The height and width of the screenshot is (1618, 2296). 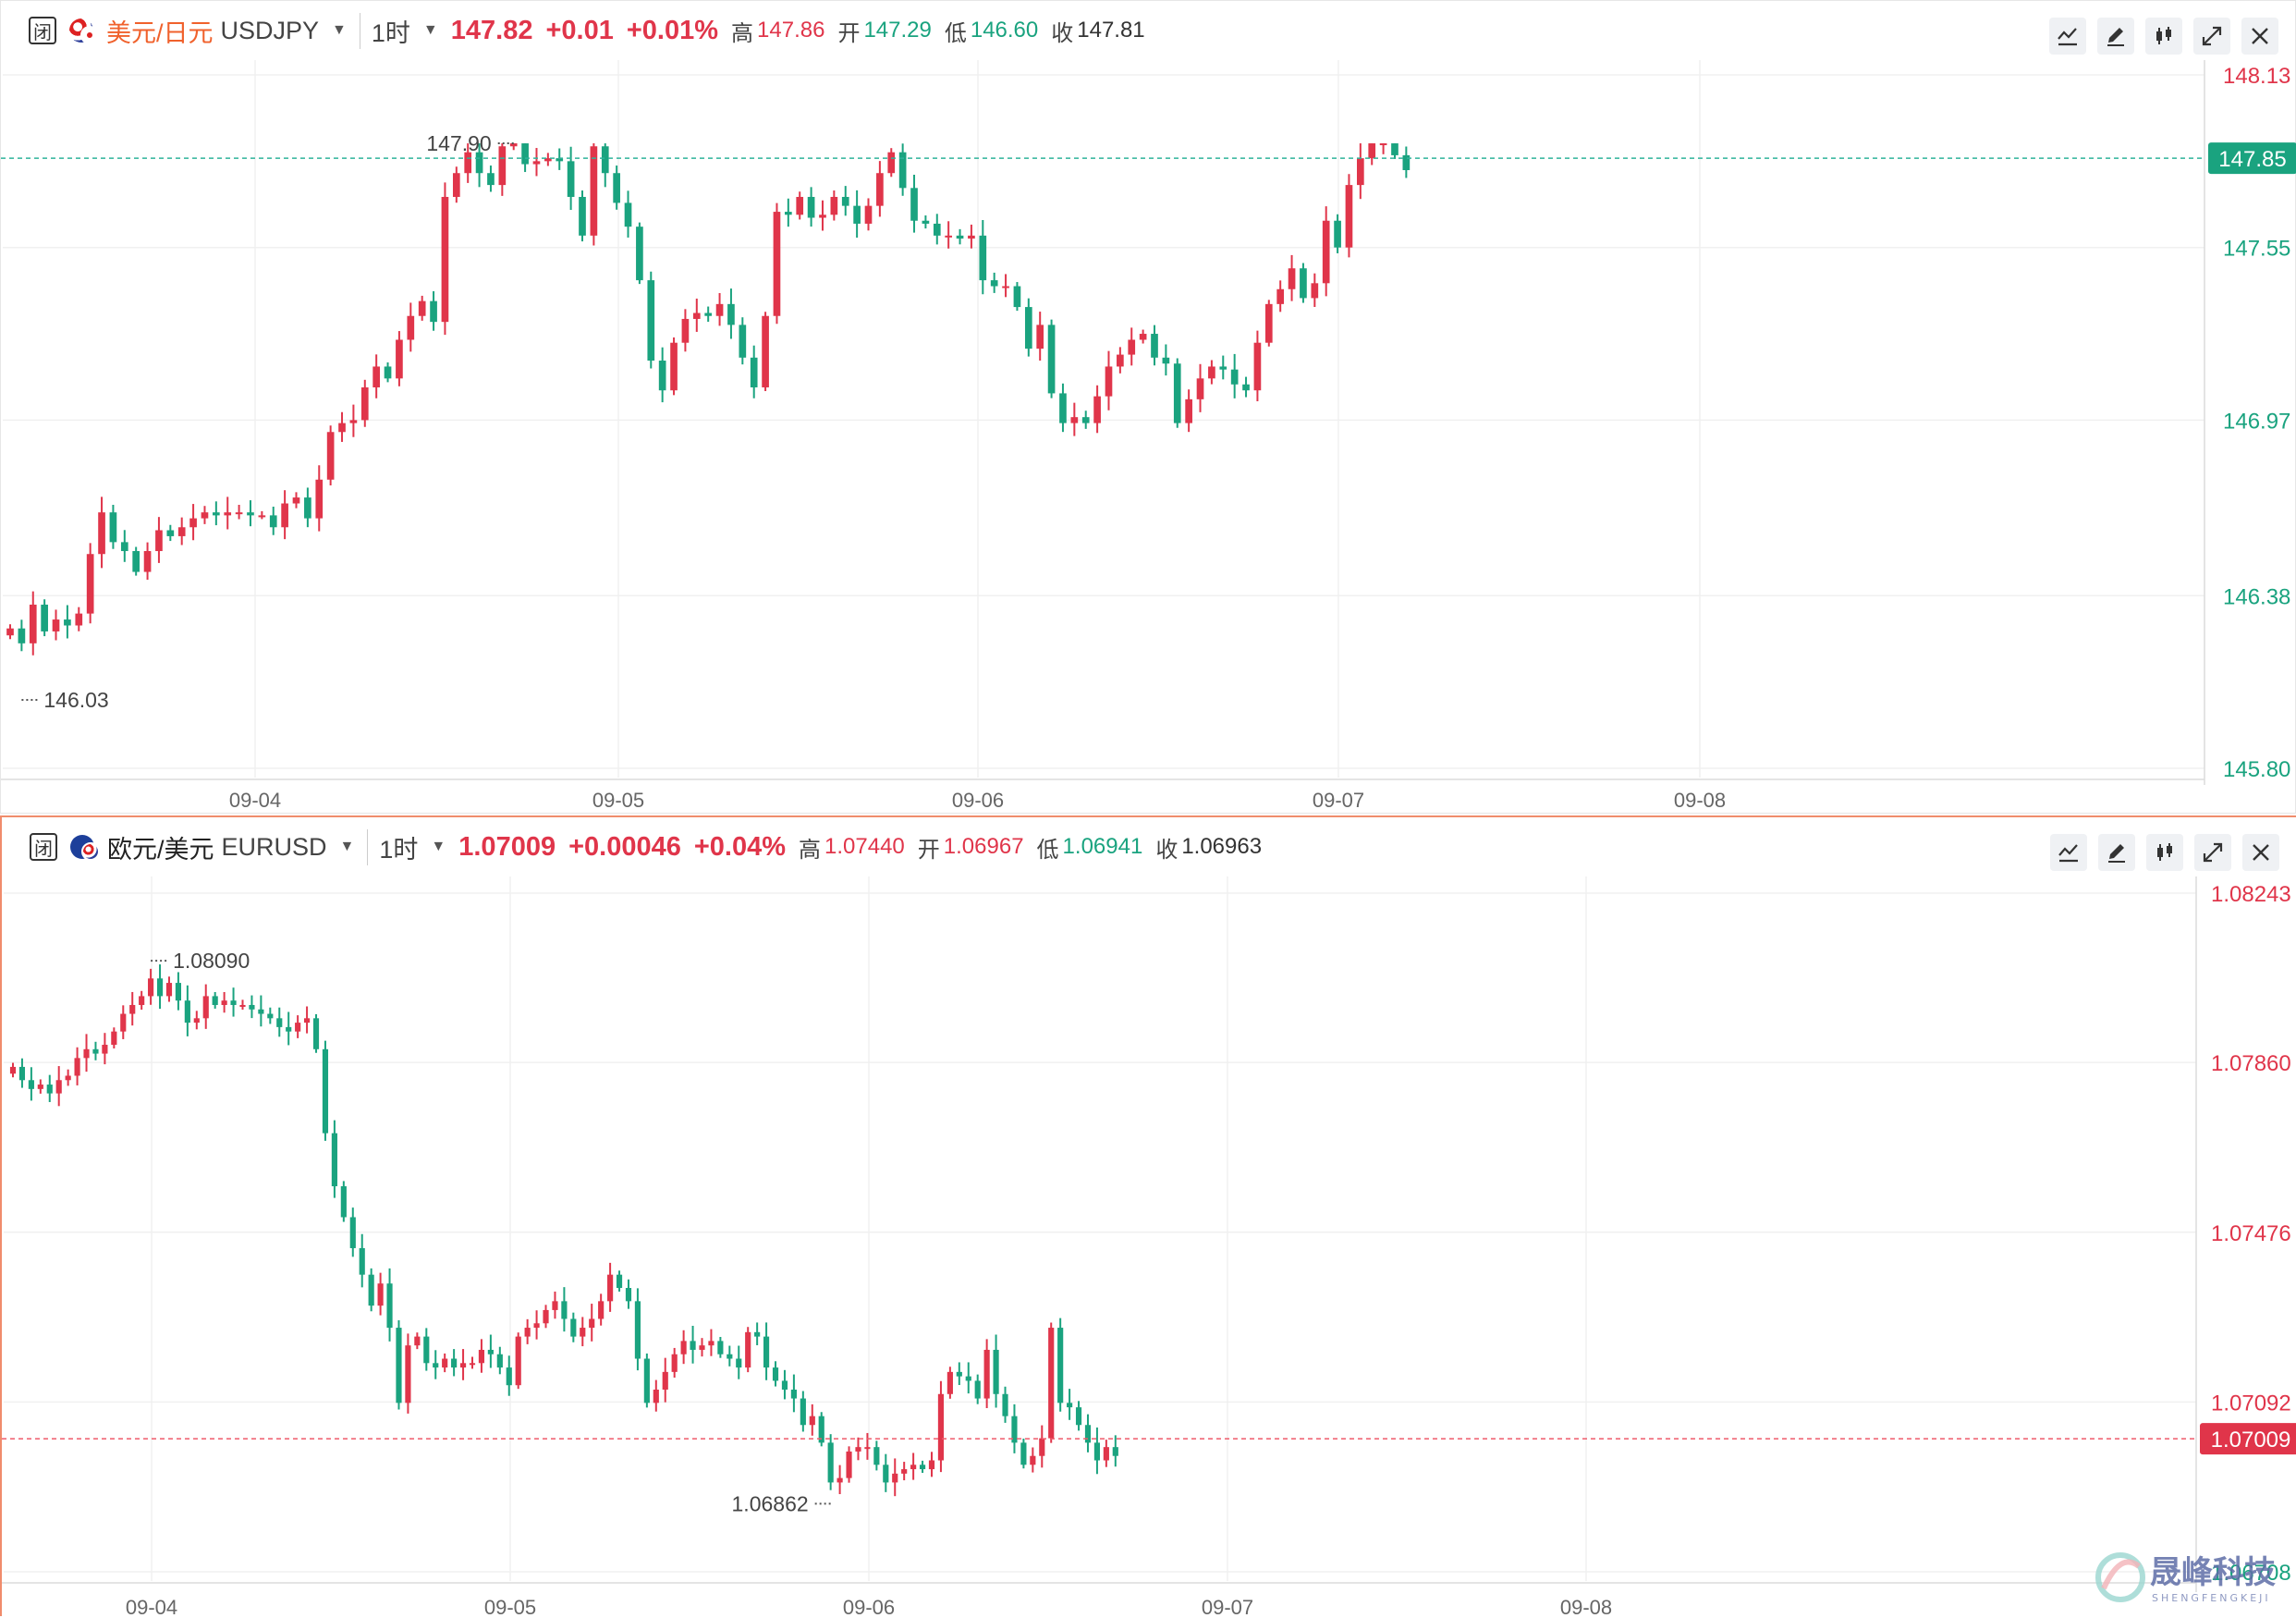 I want to click on close-label: 收, so click(x=1167, y=850).